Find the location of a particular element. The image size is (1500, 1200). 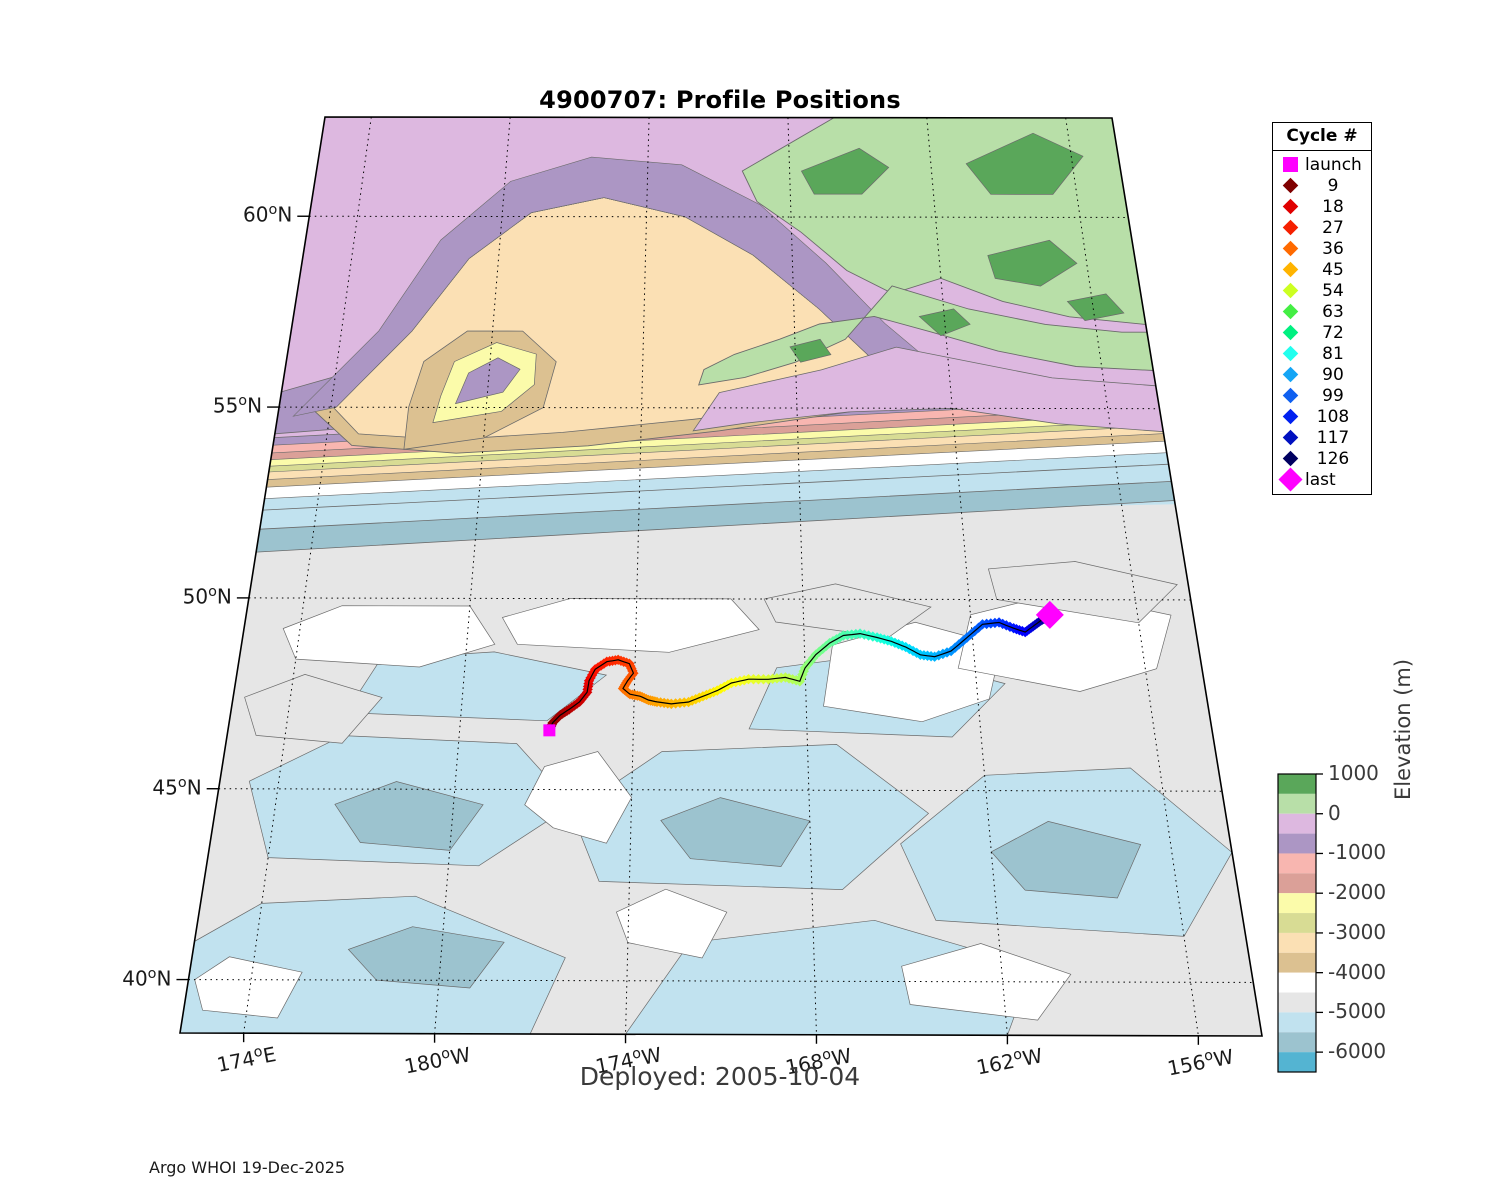

legend-item-label: 126 is located at coordinates (1333, 458).